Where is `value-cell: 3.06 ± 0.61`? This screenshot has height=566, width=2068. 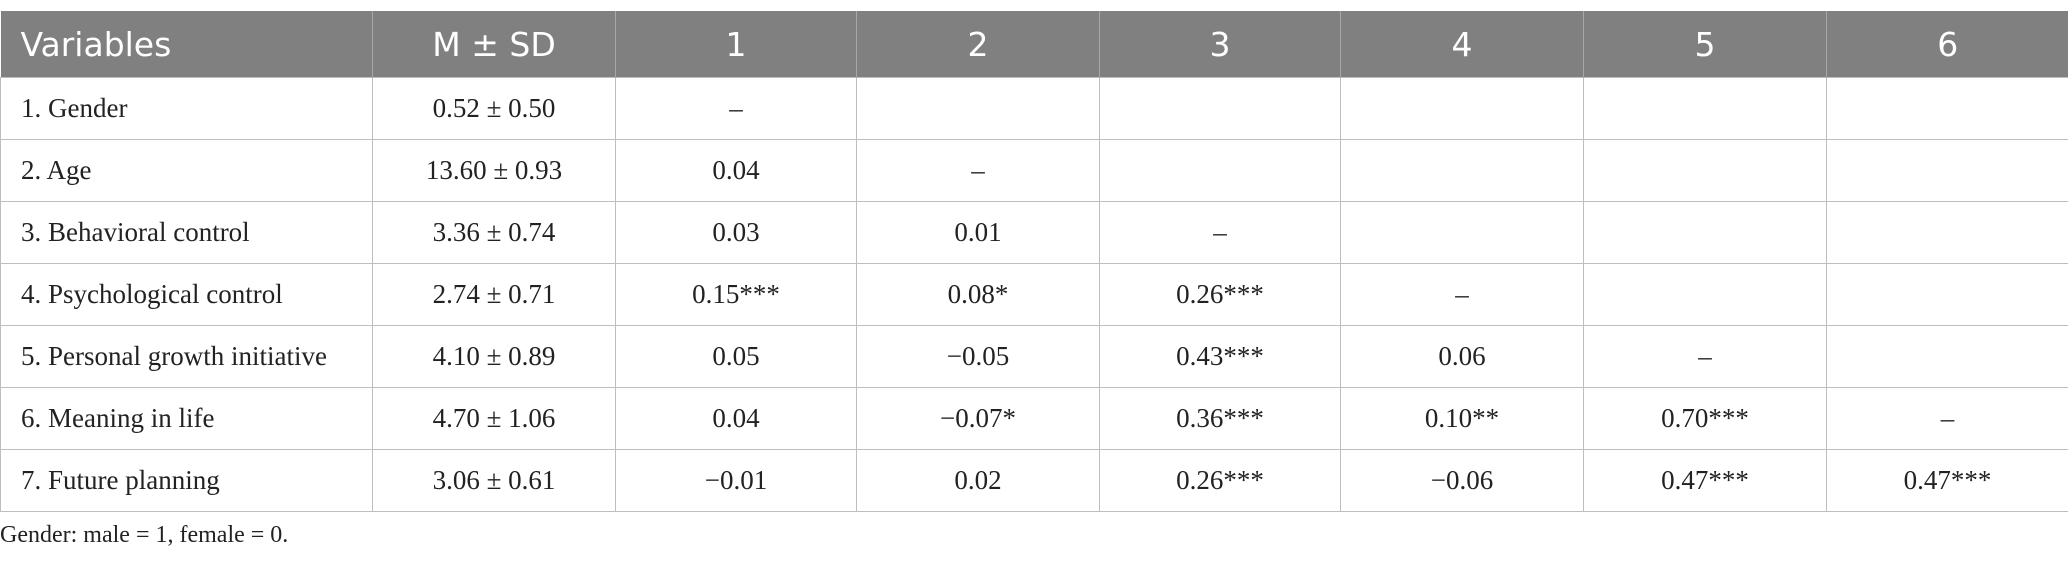
value-cell: 3.06 ± 0.61 is located at coordinates (494, 480).